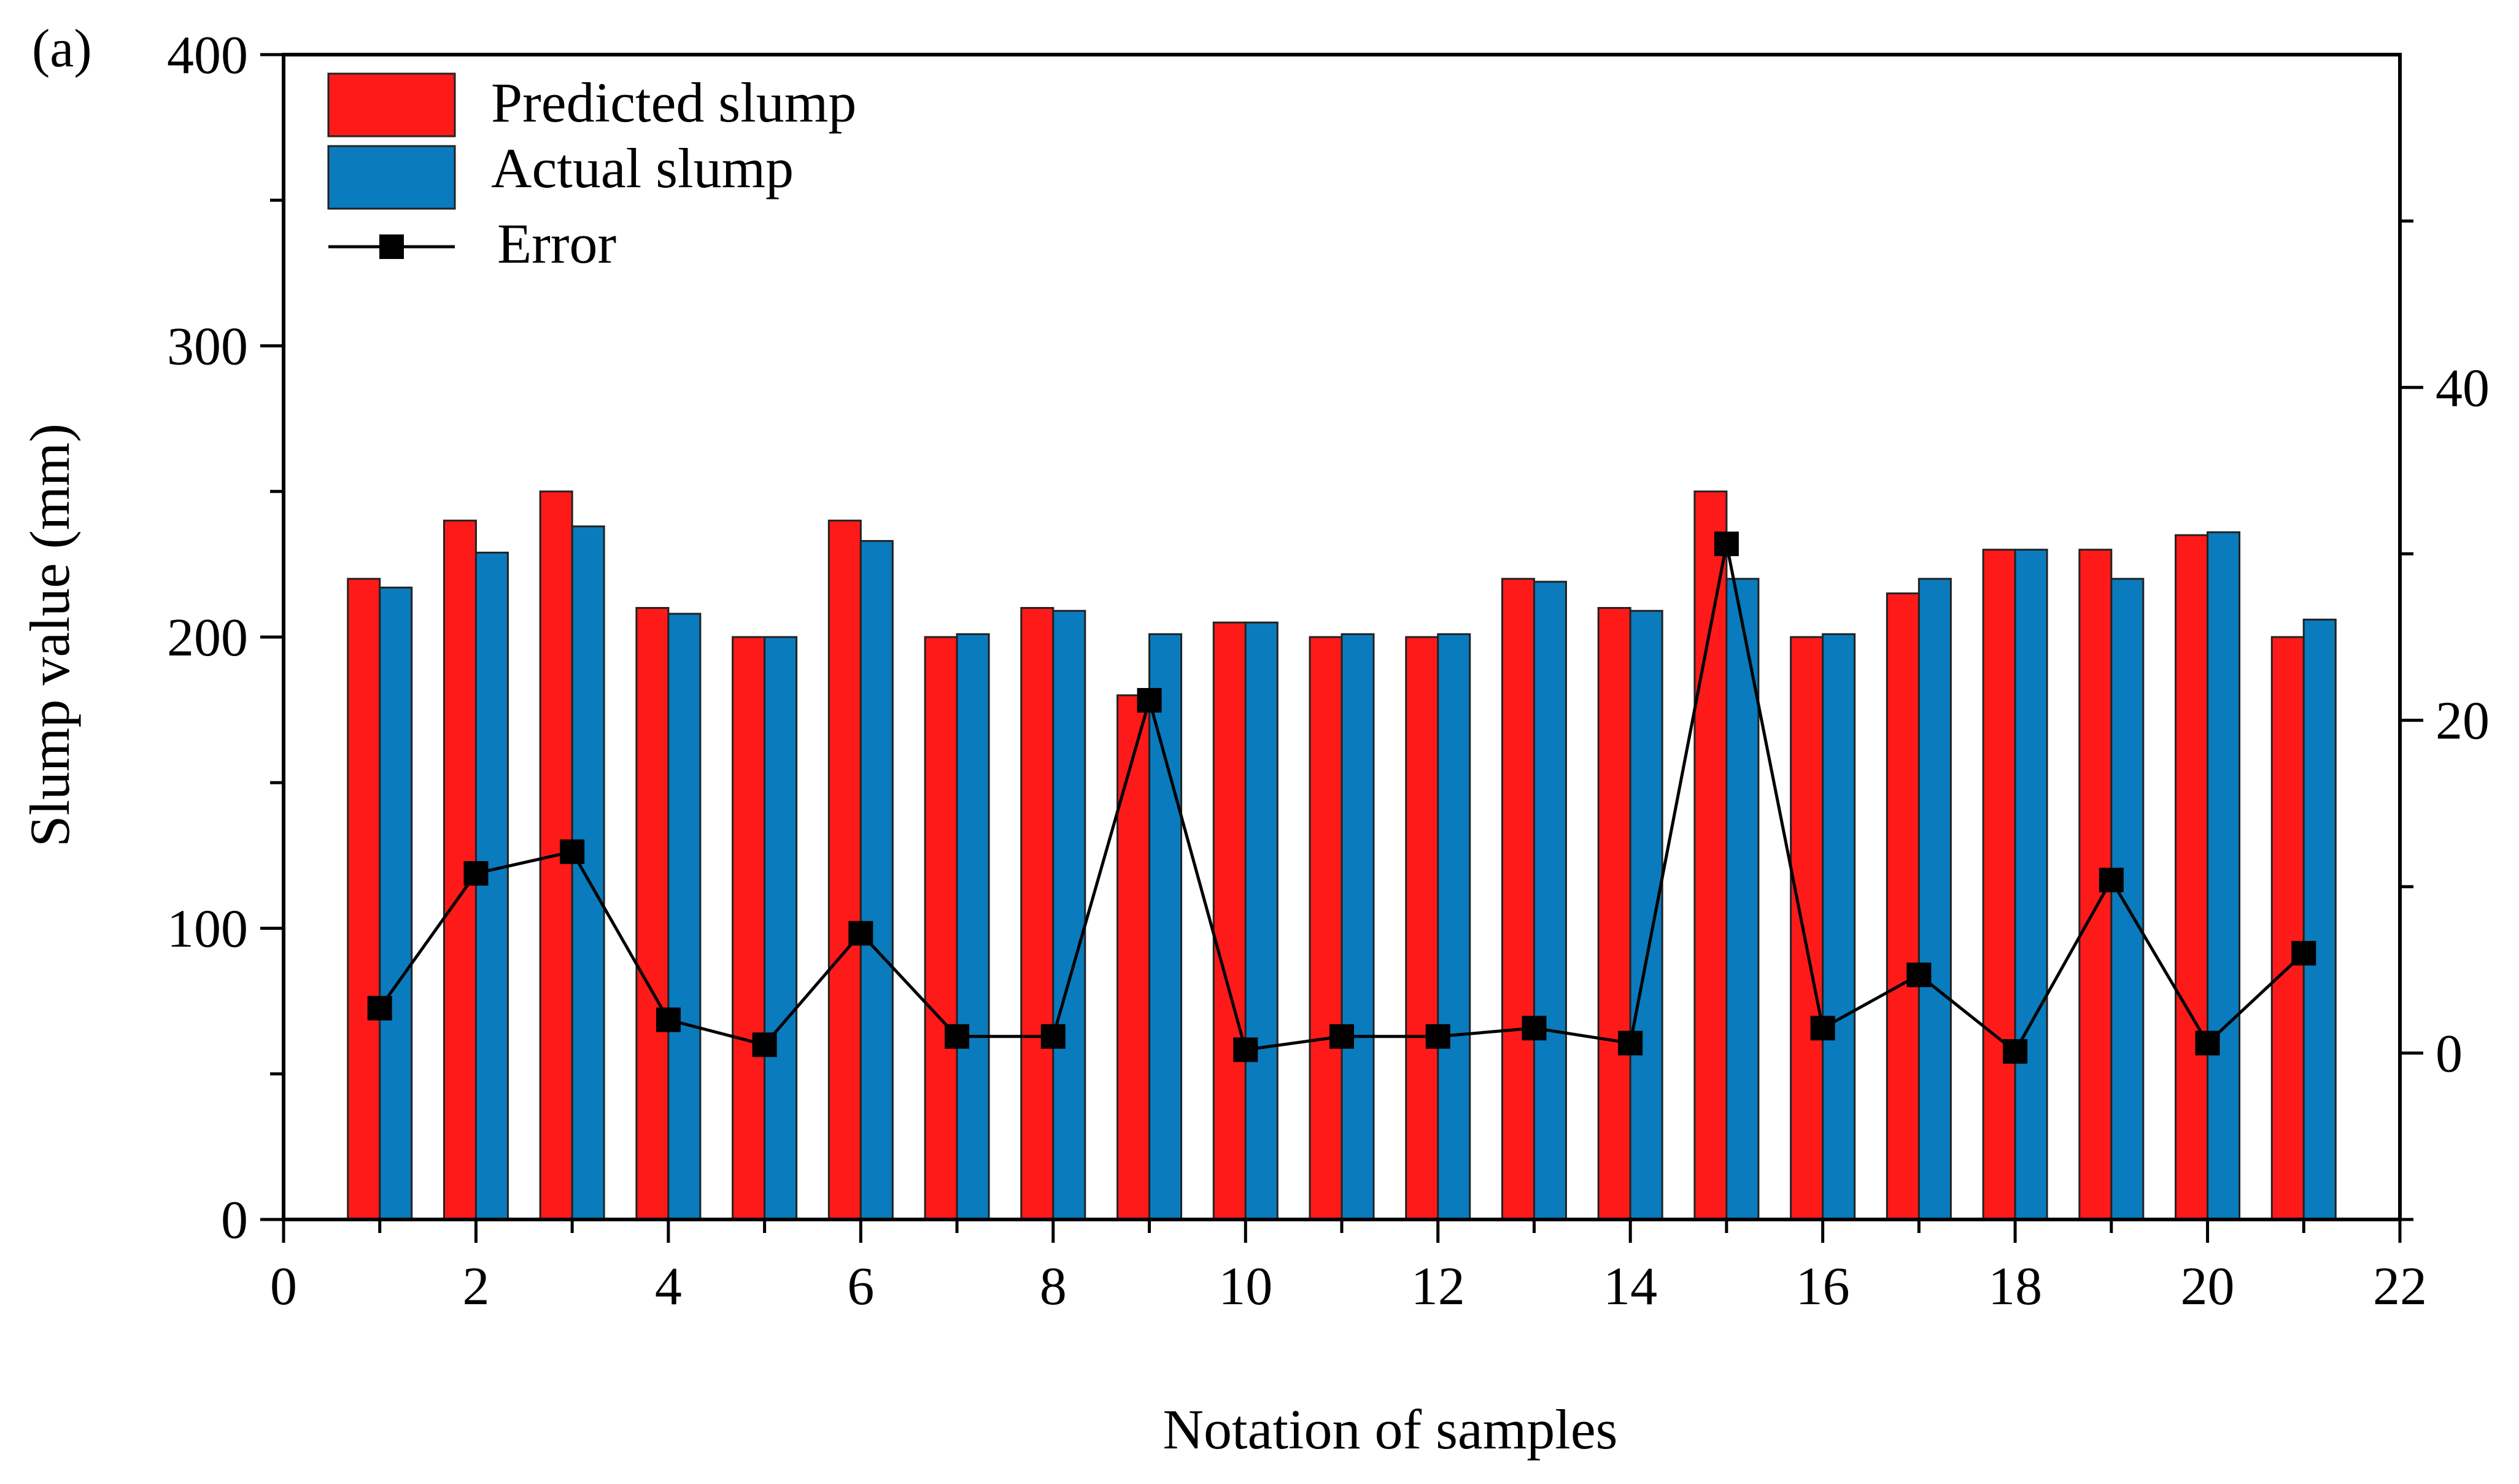 This screenshot has height=1484, width=2519. Describe the element at coordinates (2015, 1287) in the screenshot. I see `x-tick-label: 18` at that location.